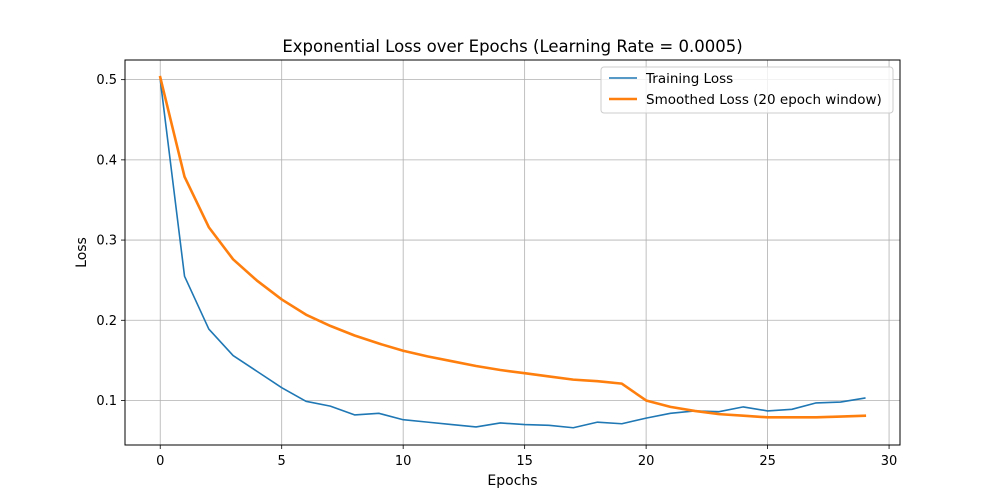  What do you see at coordinates (82, 252) in the screenshot?
I see `y-axis-label: Loss` at bounding box center [82, 252].